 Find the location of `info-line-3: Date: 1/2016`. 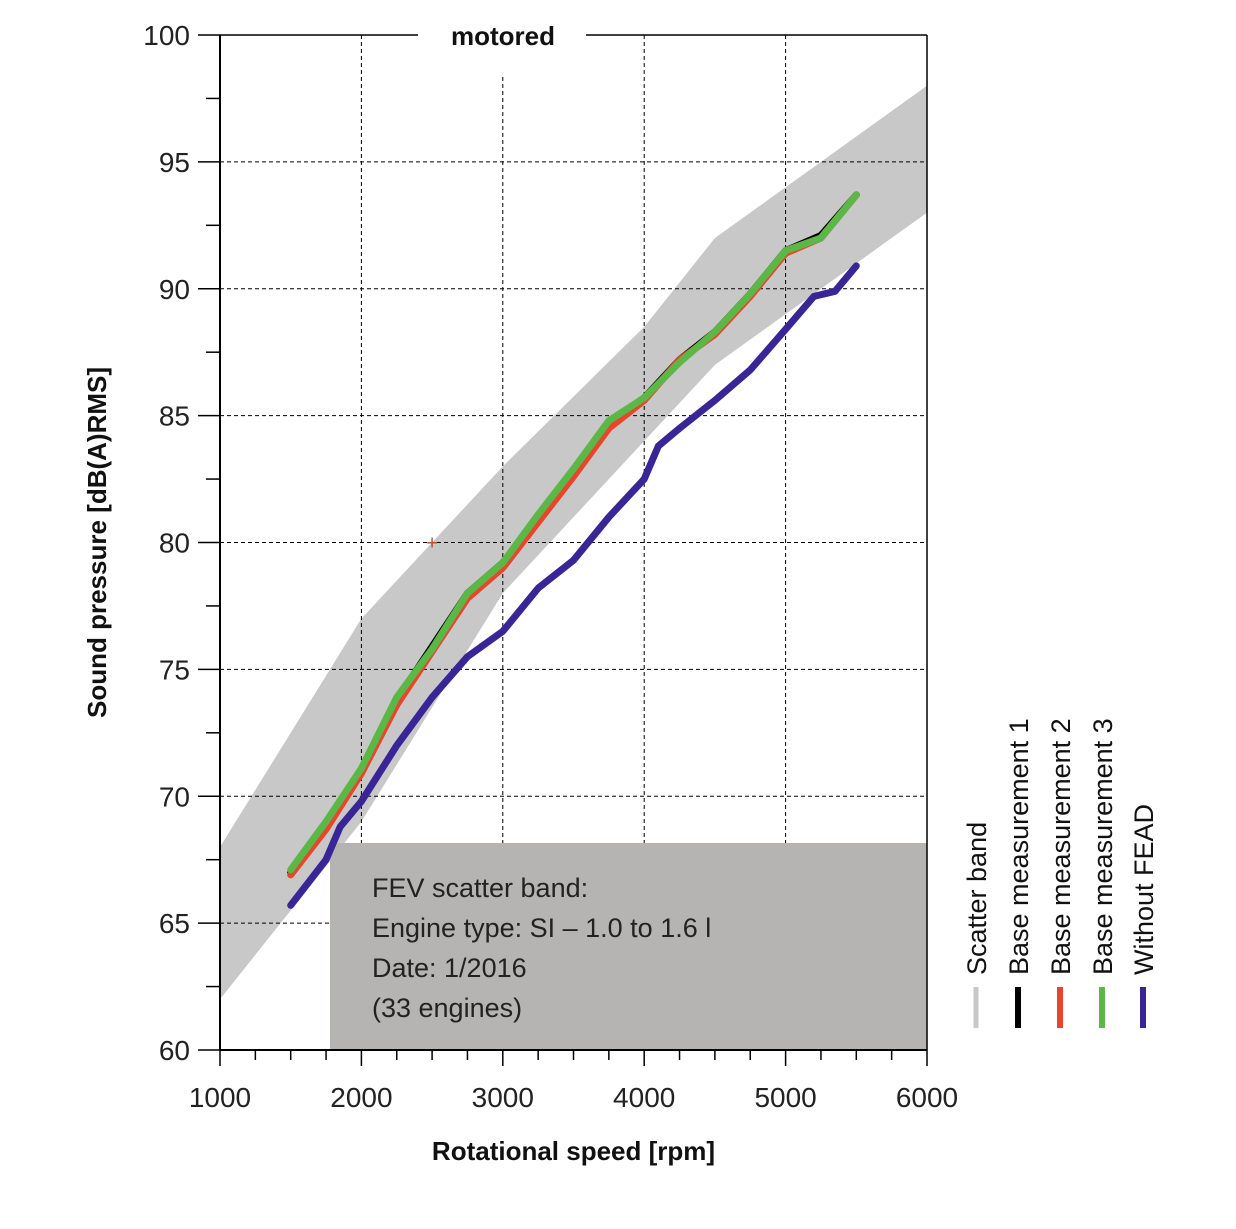

info-line-3: Date: 1/2016 is located at coordinates (449, 968).